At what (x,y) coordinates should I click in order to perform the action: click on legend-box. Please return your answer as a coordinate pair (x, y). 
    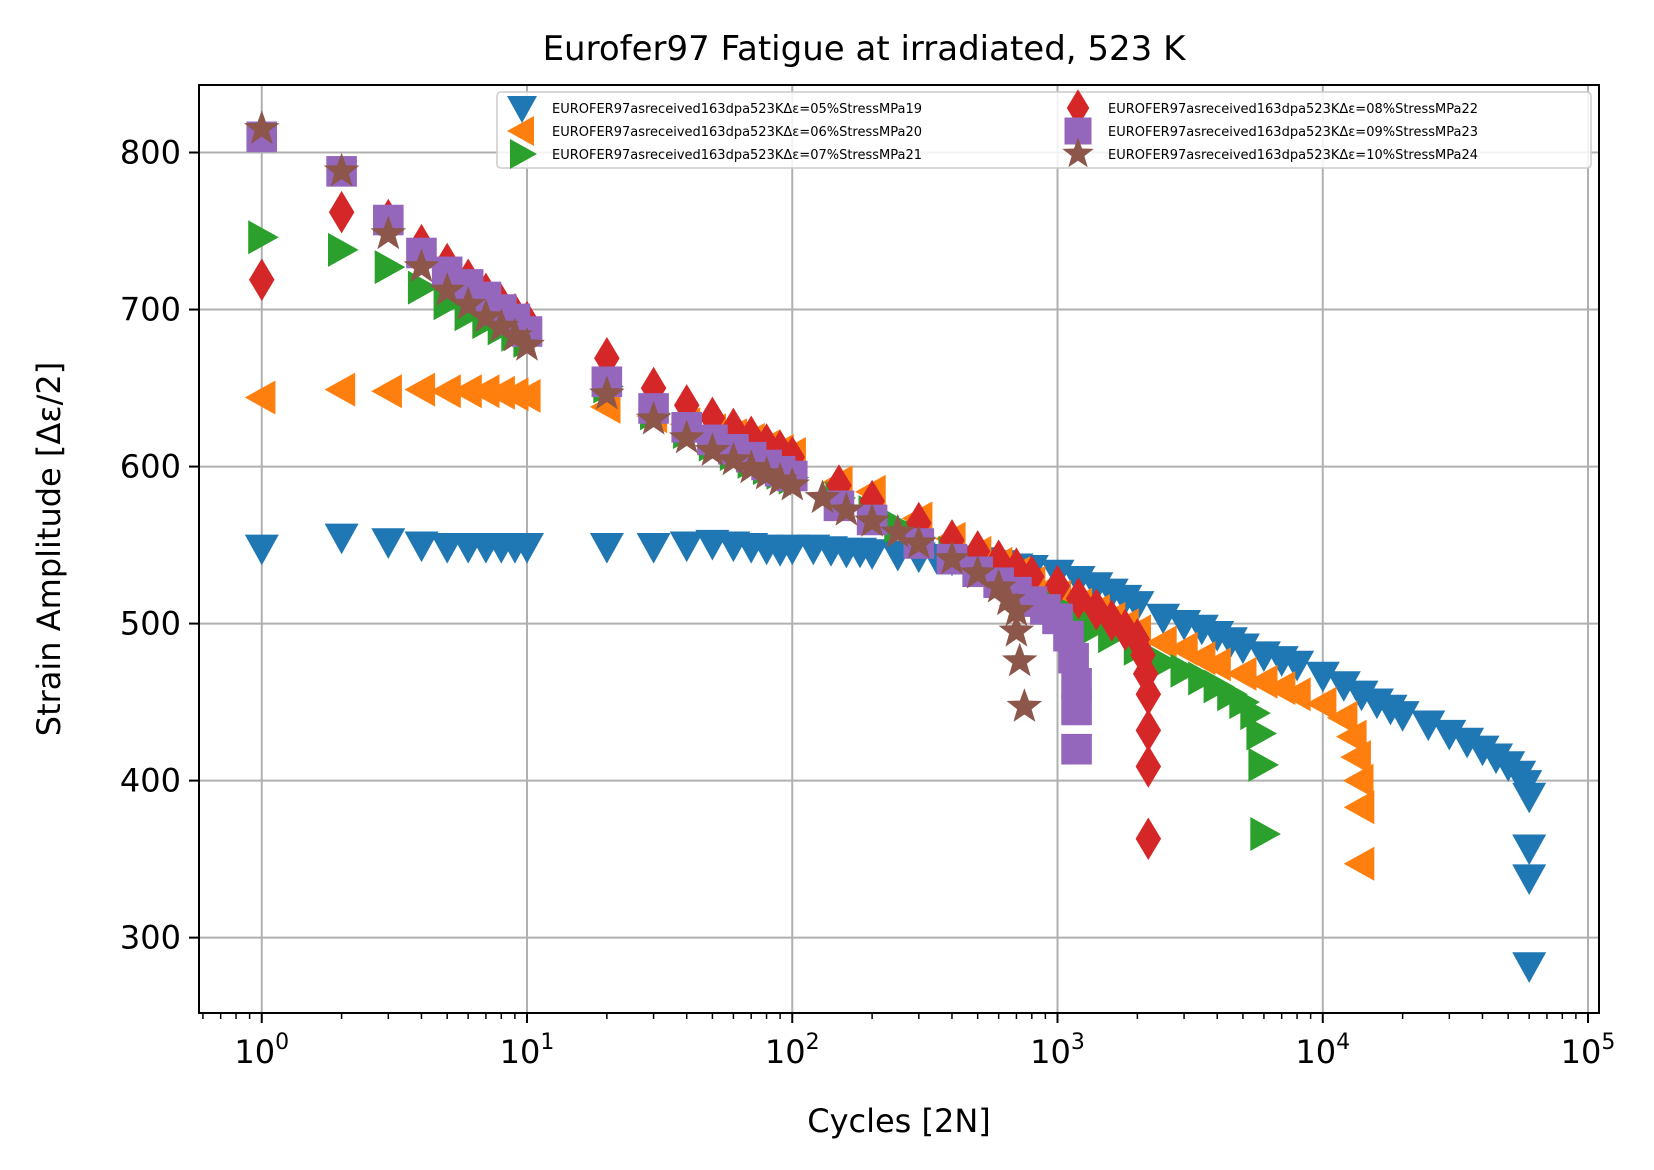
    Looking at the image, I should click on (1044, 130).